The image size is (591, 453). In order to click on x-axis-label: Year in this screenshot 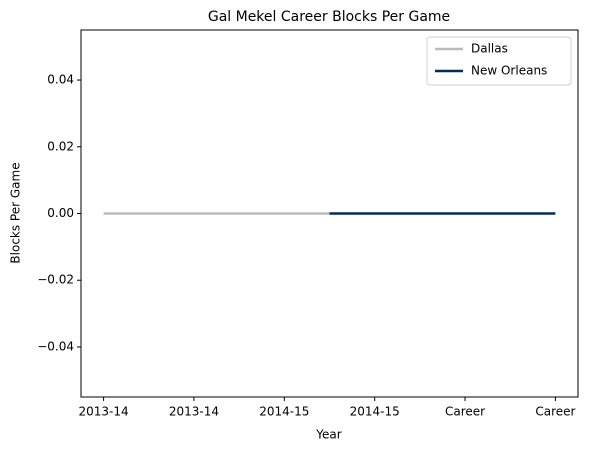, I will do `click(328, 435)`.